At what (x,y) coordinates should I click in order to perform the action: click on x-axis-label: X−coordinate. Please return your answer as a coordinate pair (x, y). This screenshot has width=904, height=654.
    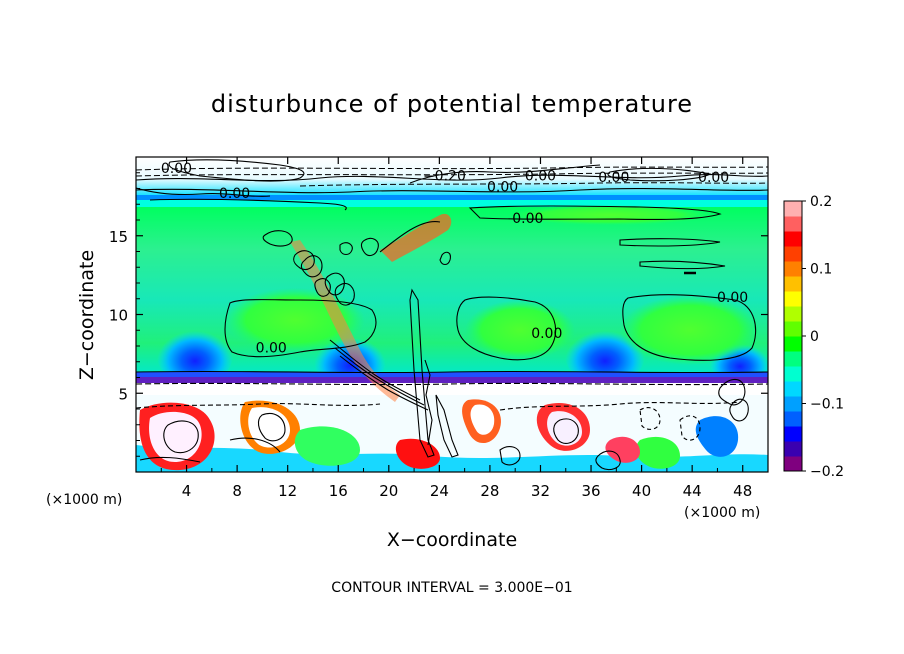
    Looking at the image, I should click on (452, 540).